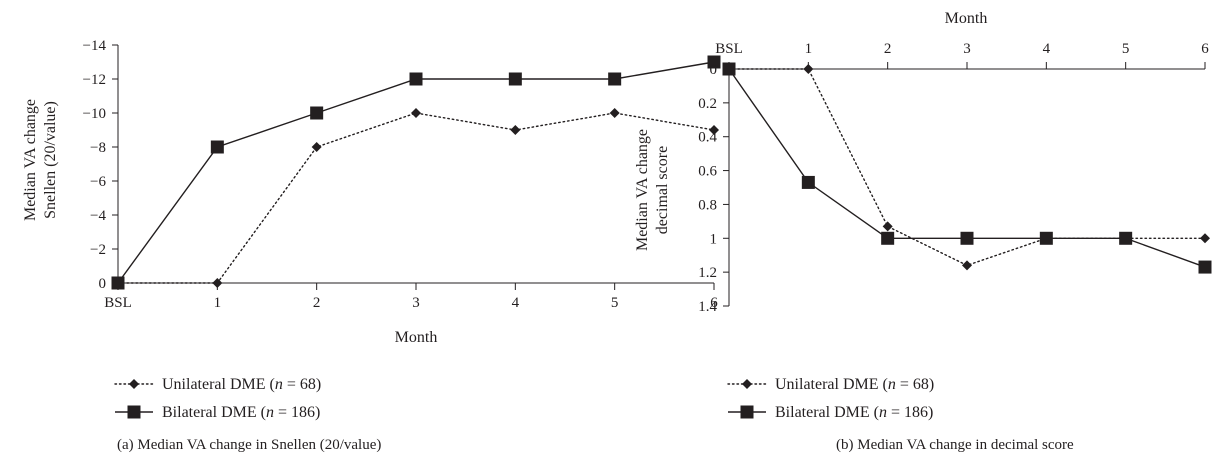  Describe the element at coordinates (707, 307) in the screenshot. I see `y-tick-label: 1.4` at that location.